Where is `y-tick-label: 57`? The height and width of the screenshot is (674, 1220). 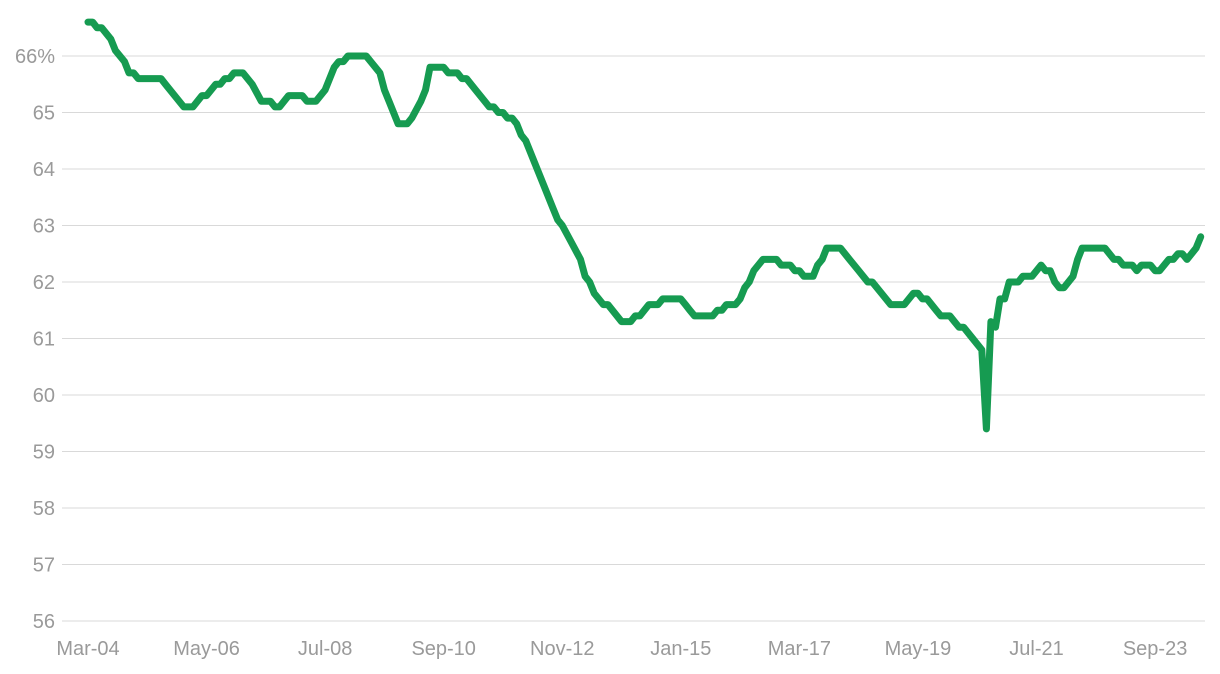 y-tick-label: 57 is located at coordinates (44, 566).